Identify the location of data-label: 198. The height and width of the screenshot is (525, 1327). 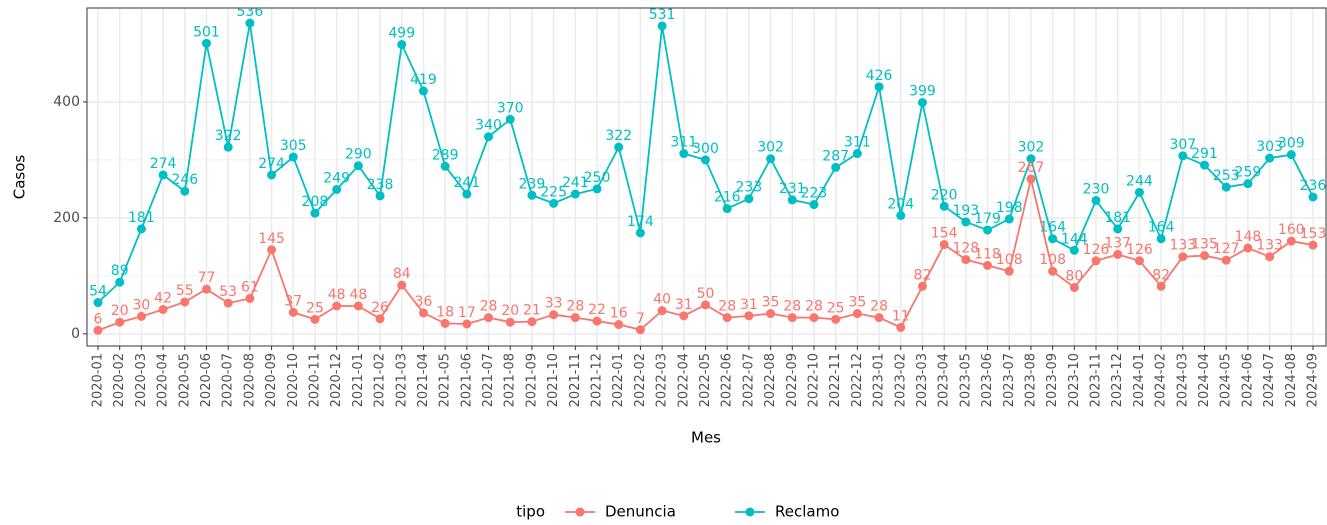
(1009, 208).